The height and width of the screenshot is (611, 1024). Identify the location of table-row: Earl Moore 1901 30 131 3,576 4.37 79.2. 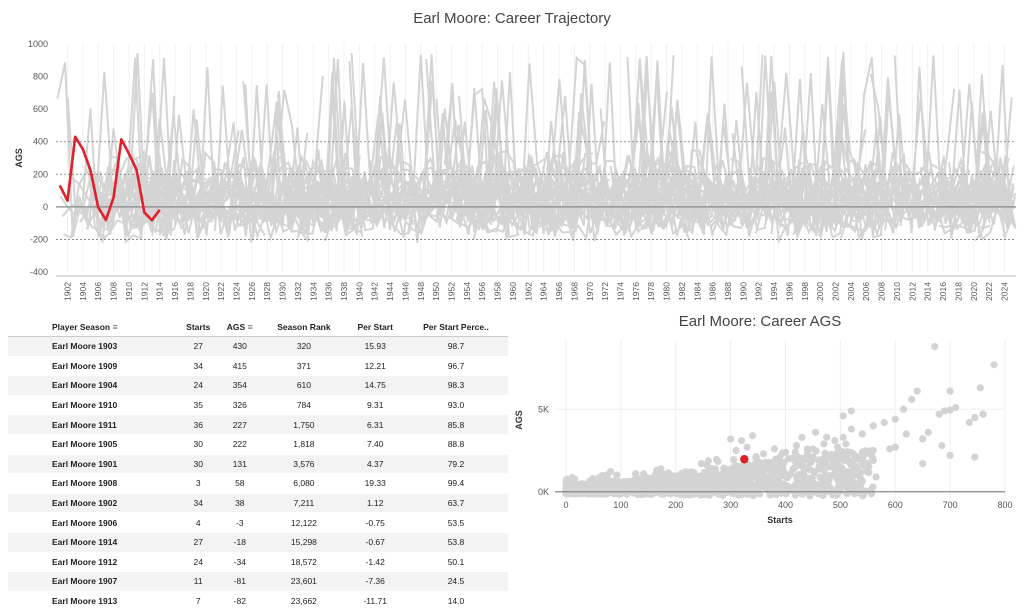
(258, 464).